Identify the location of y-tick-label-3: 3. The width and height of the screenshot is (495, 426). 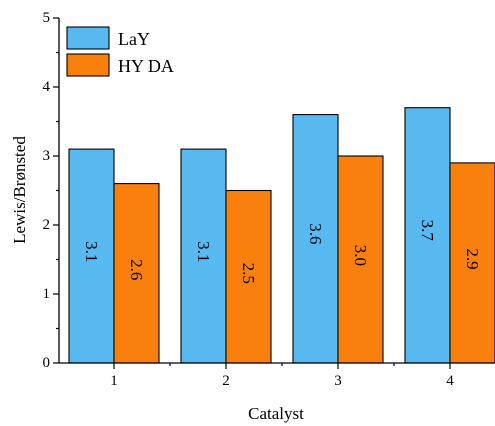
(47, 156).